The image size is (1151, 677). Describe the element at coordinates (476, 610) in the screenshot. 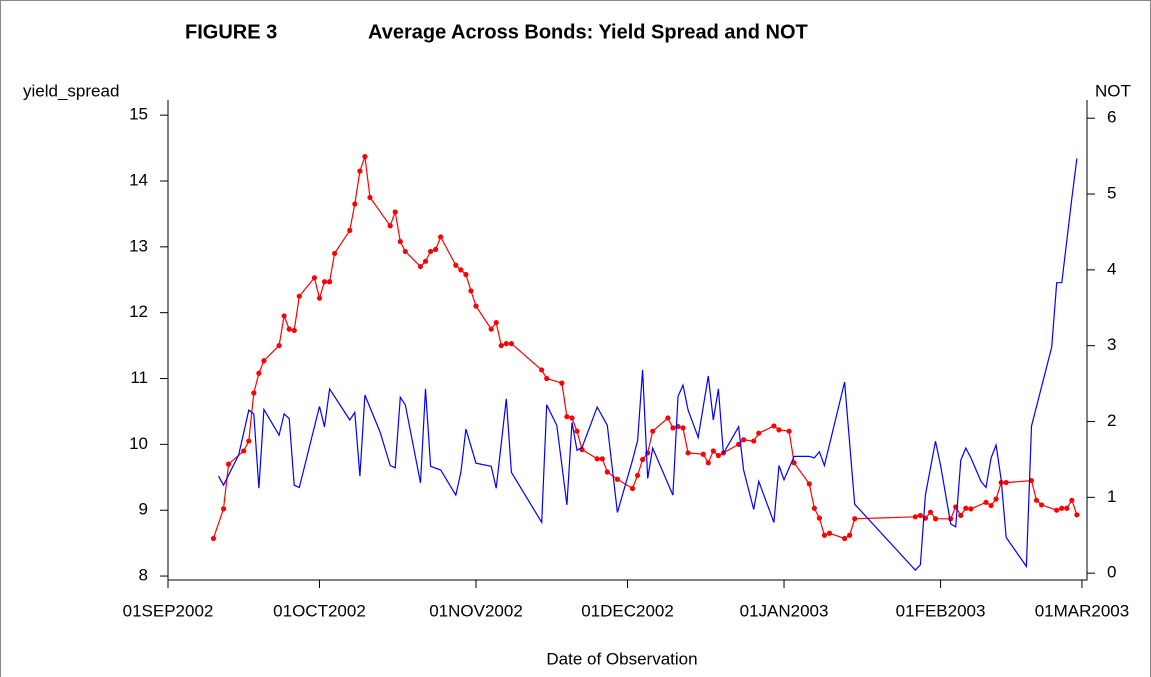

I see `x-tick-label: 01NOV2002` at that location.